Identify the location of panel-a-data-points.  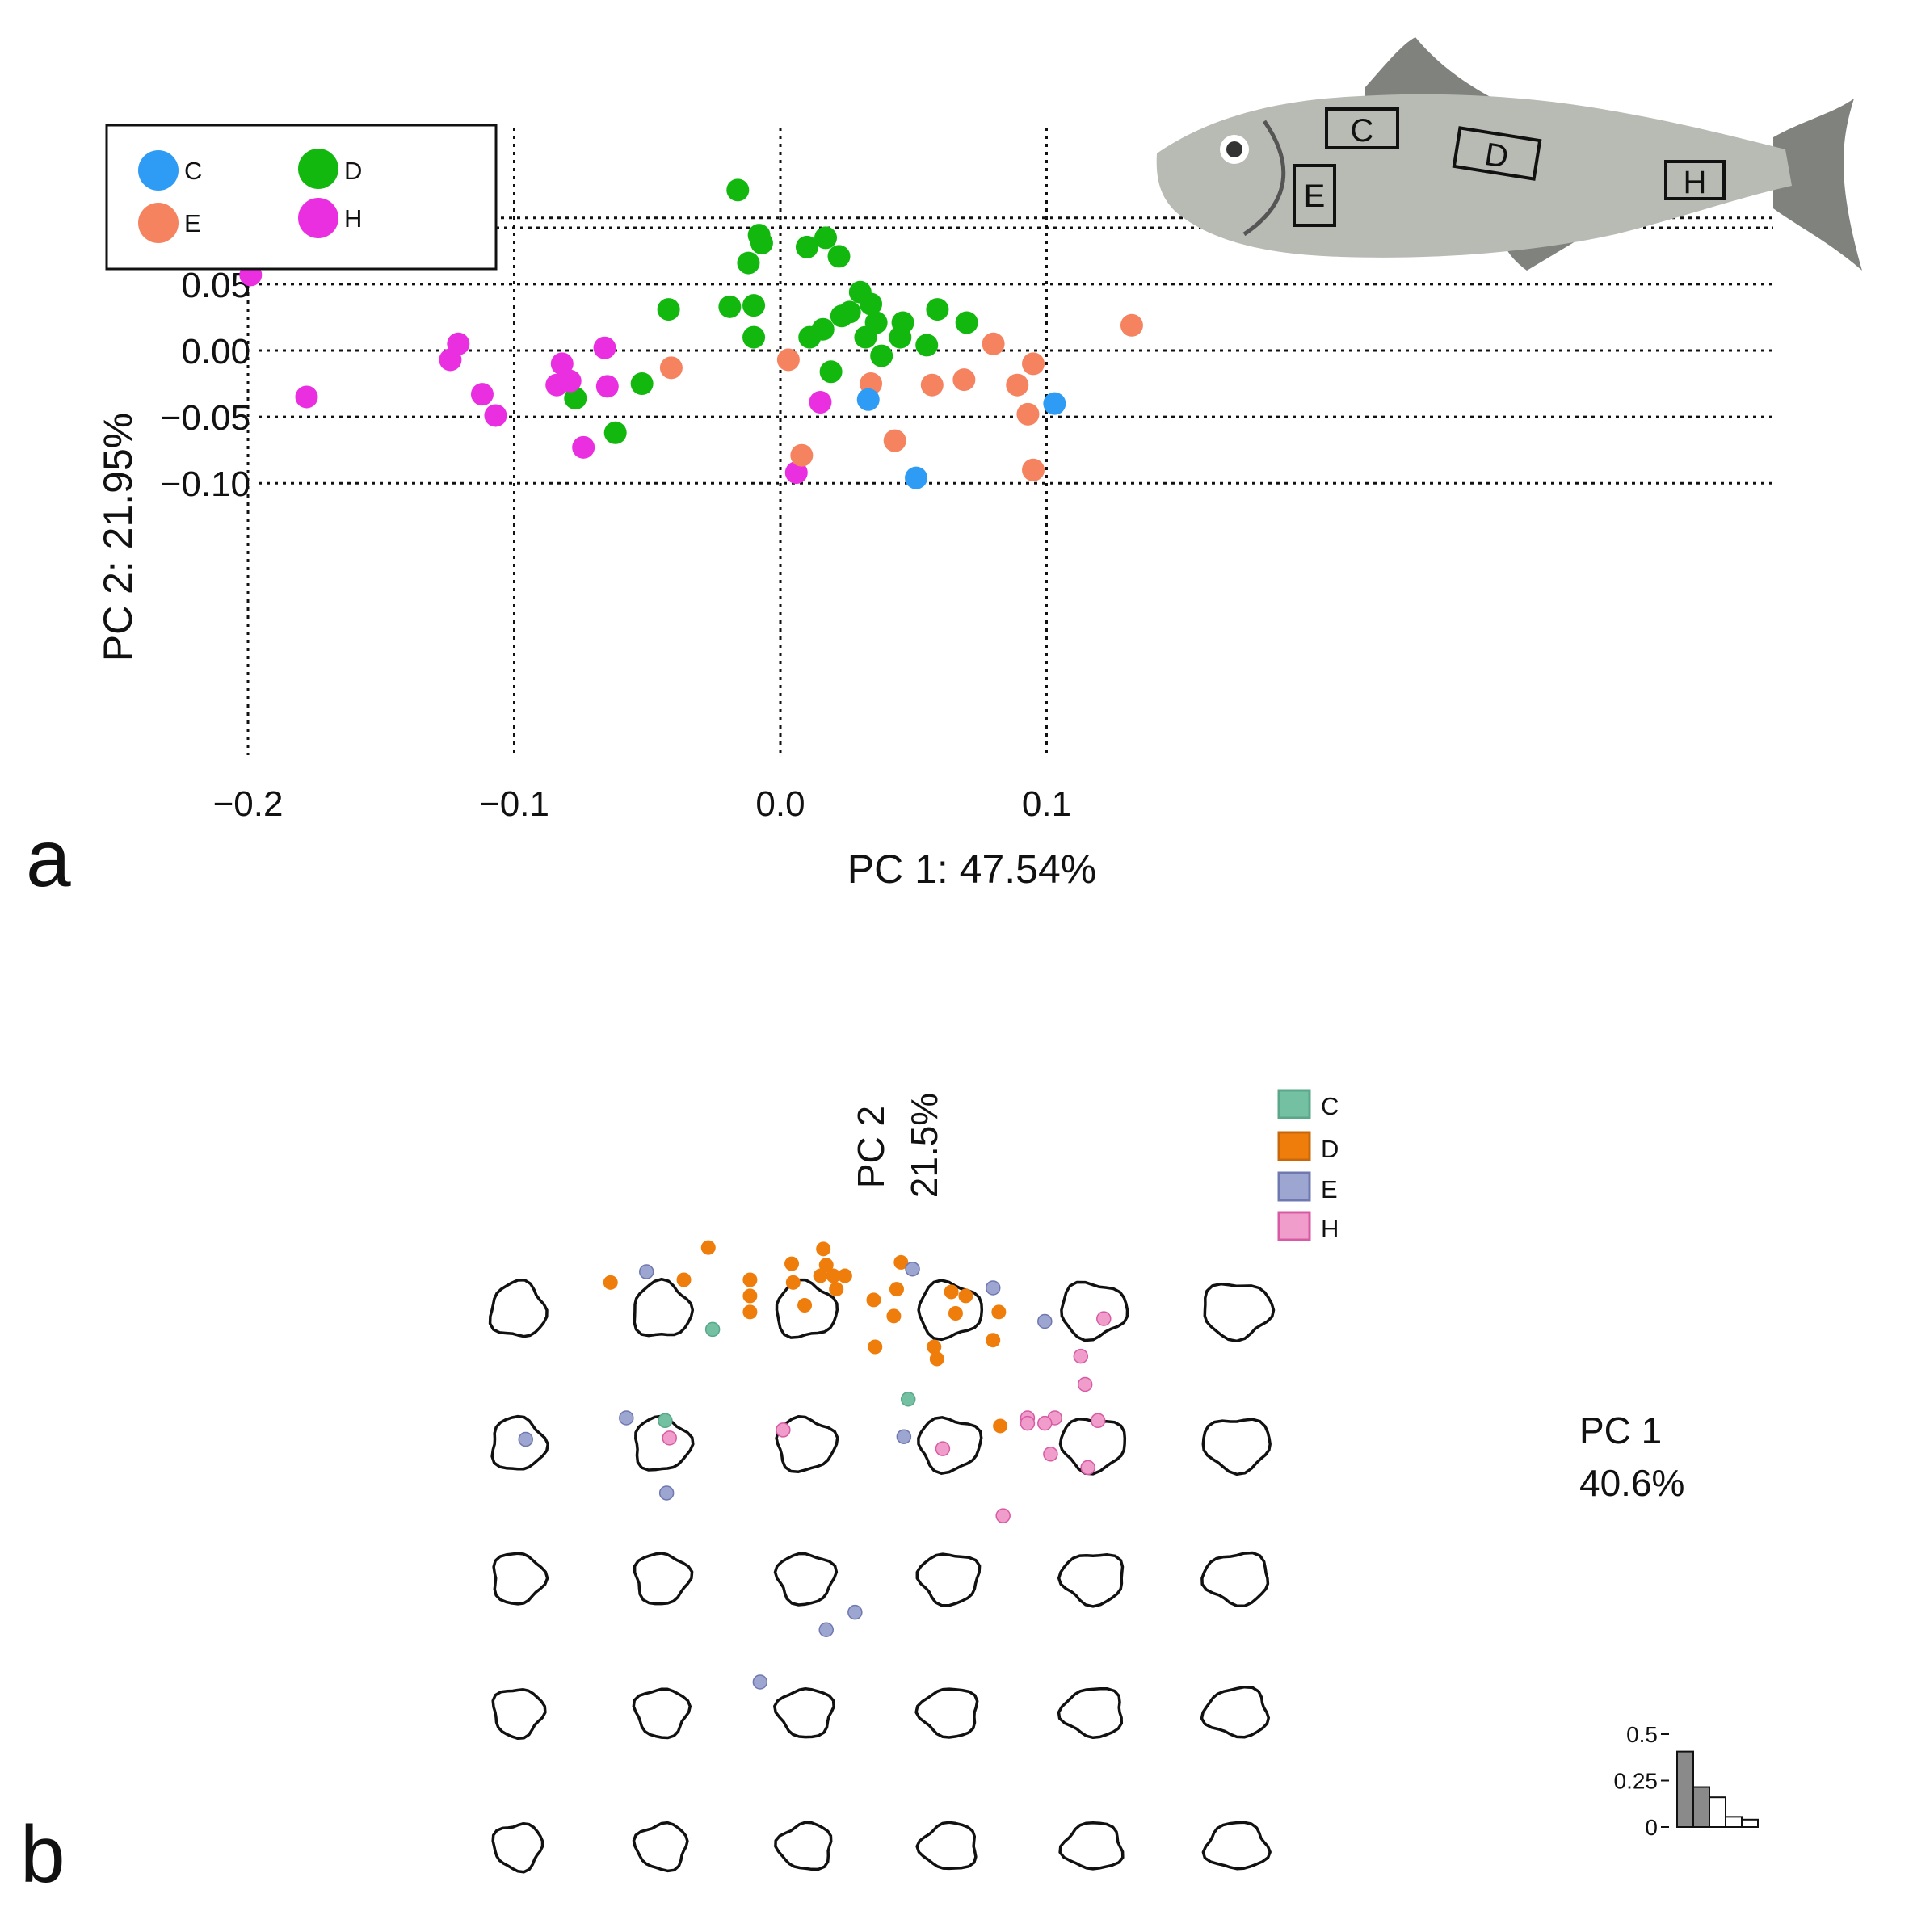
(691, 333).